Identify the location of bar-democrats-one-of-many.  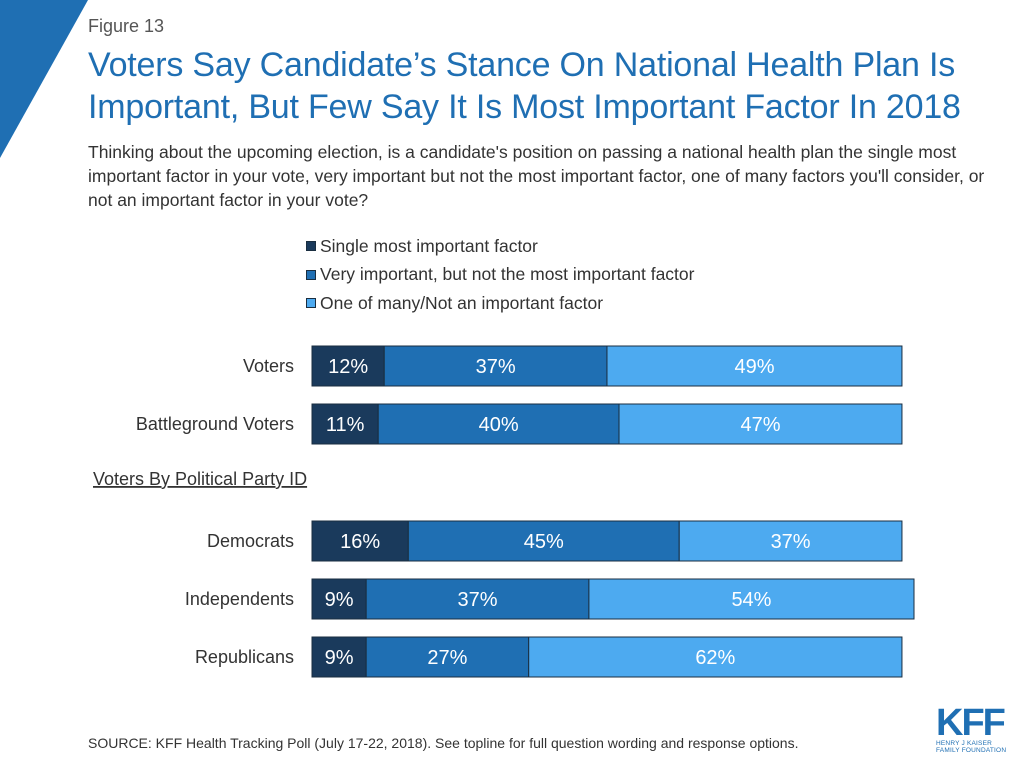
(790, 541).